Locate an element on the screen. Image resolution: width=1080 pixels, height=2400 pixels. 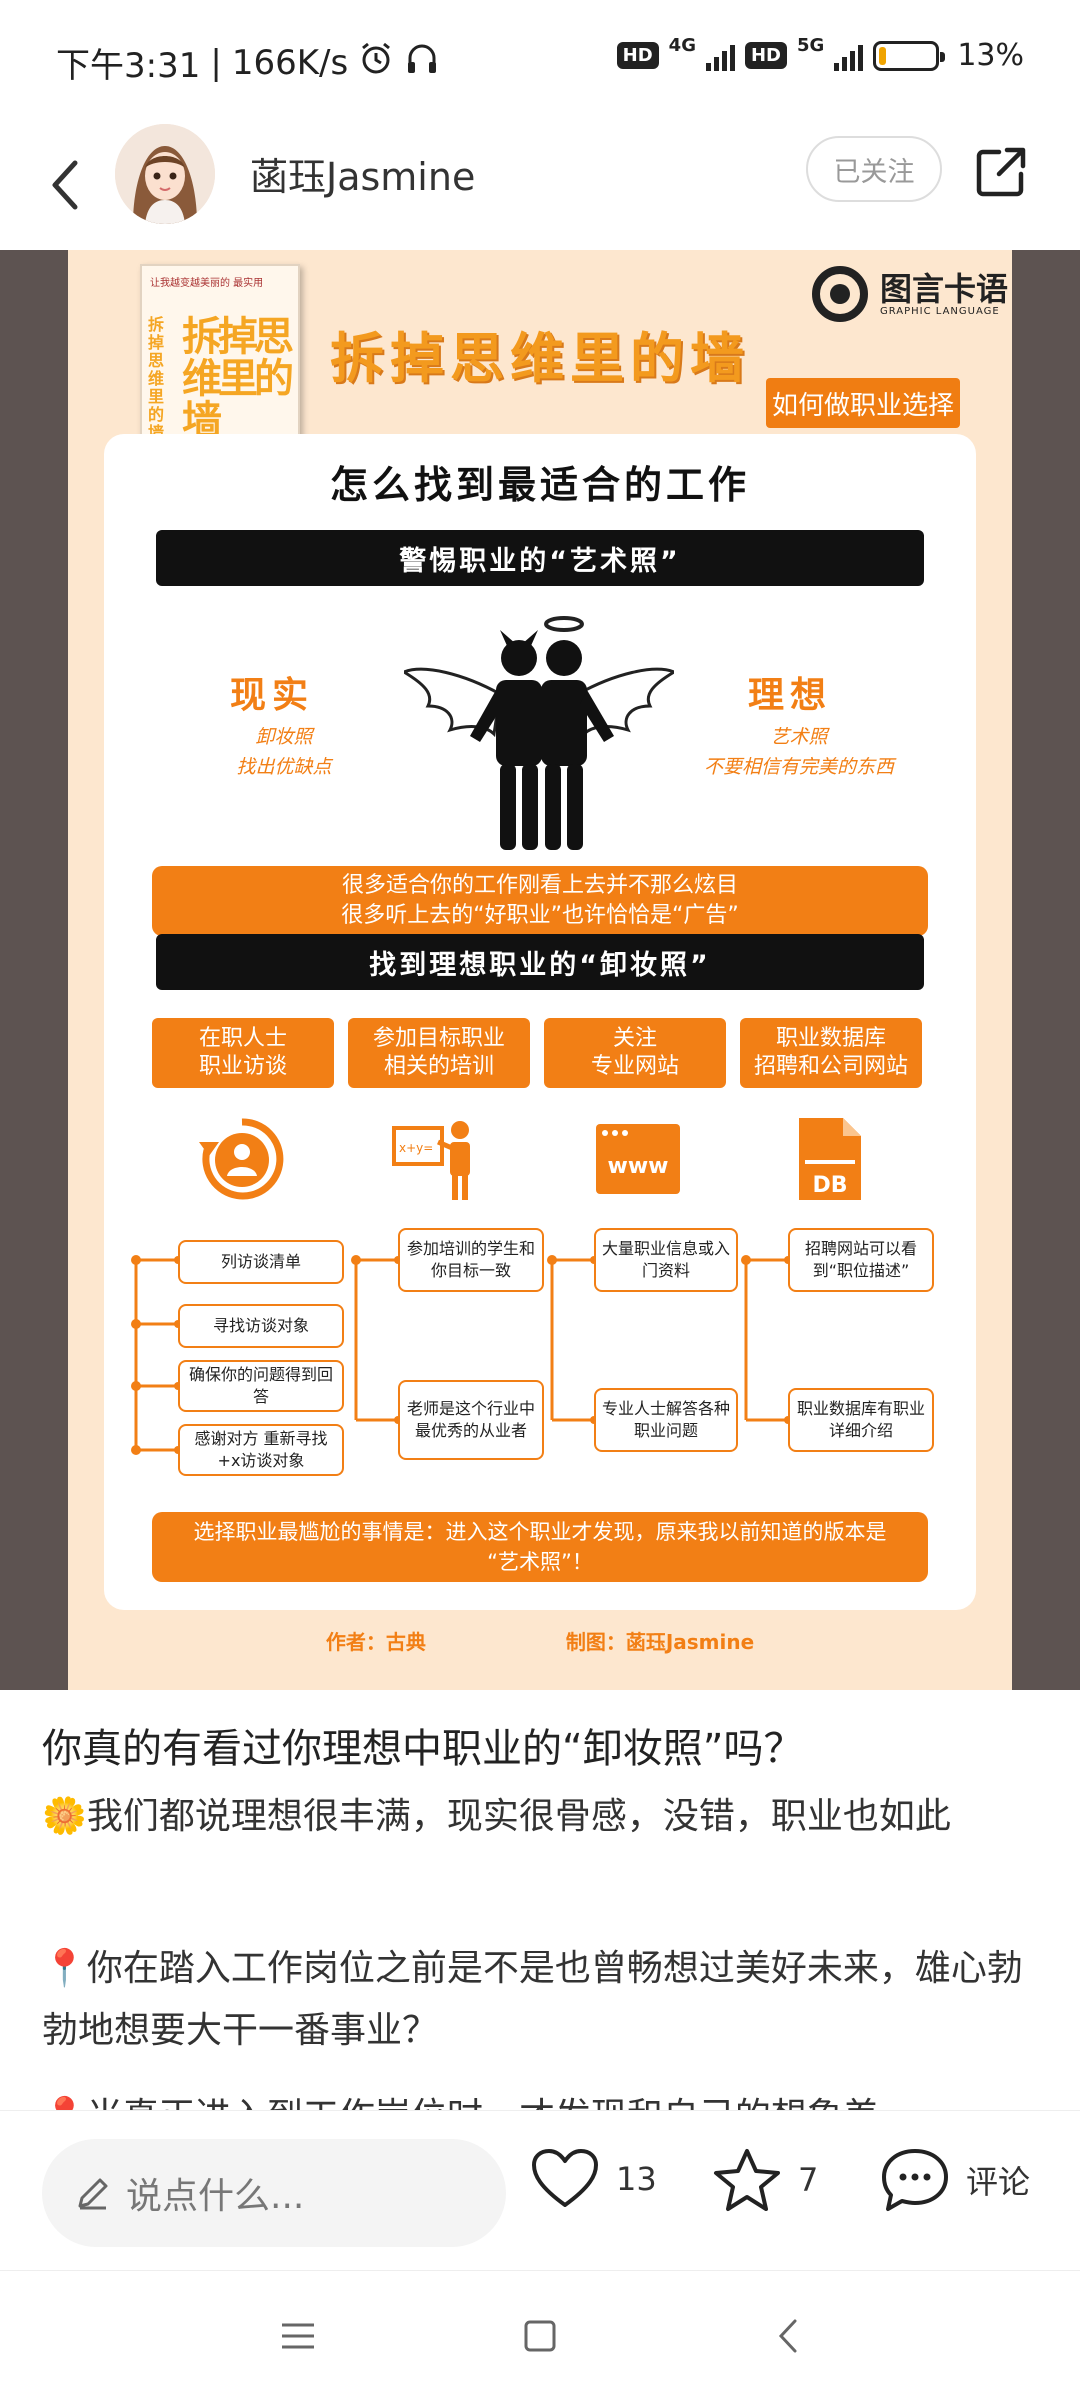
menu-button is located at coordinates (298, 2336).